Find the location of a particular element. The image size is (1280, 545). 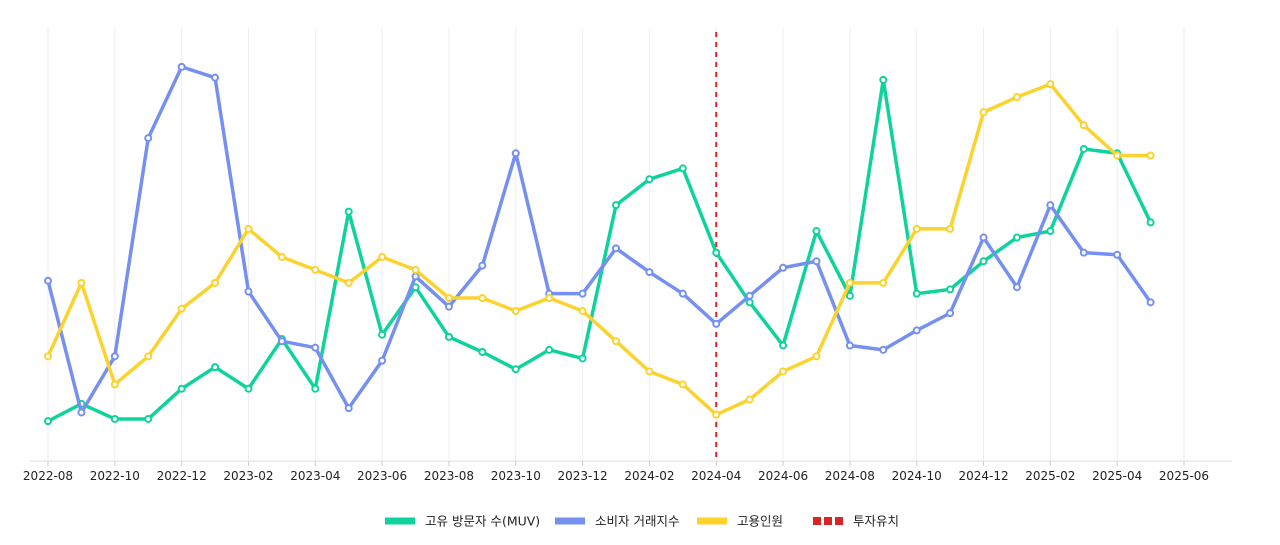

legend-item: 고유 방문자 수(MUV) is located at coordinates (462, 521).